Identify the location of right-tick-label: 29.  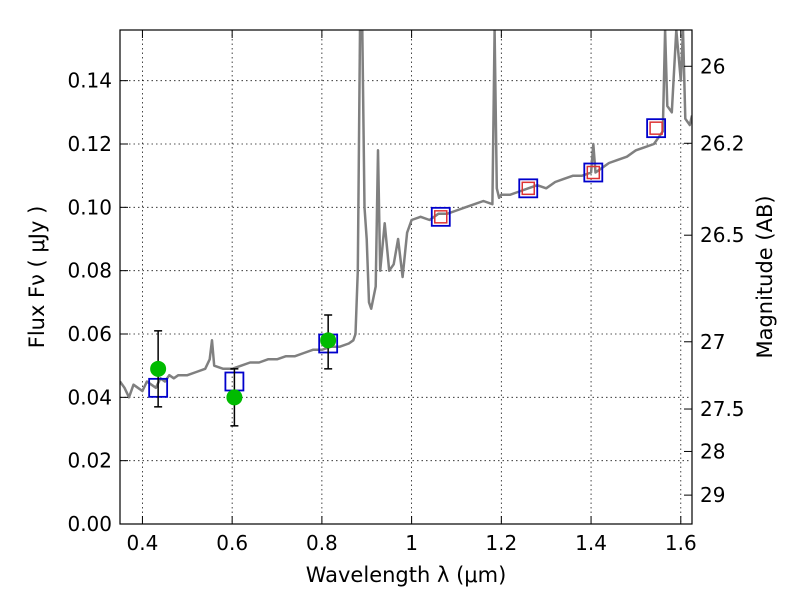
(712, 495).